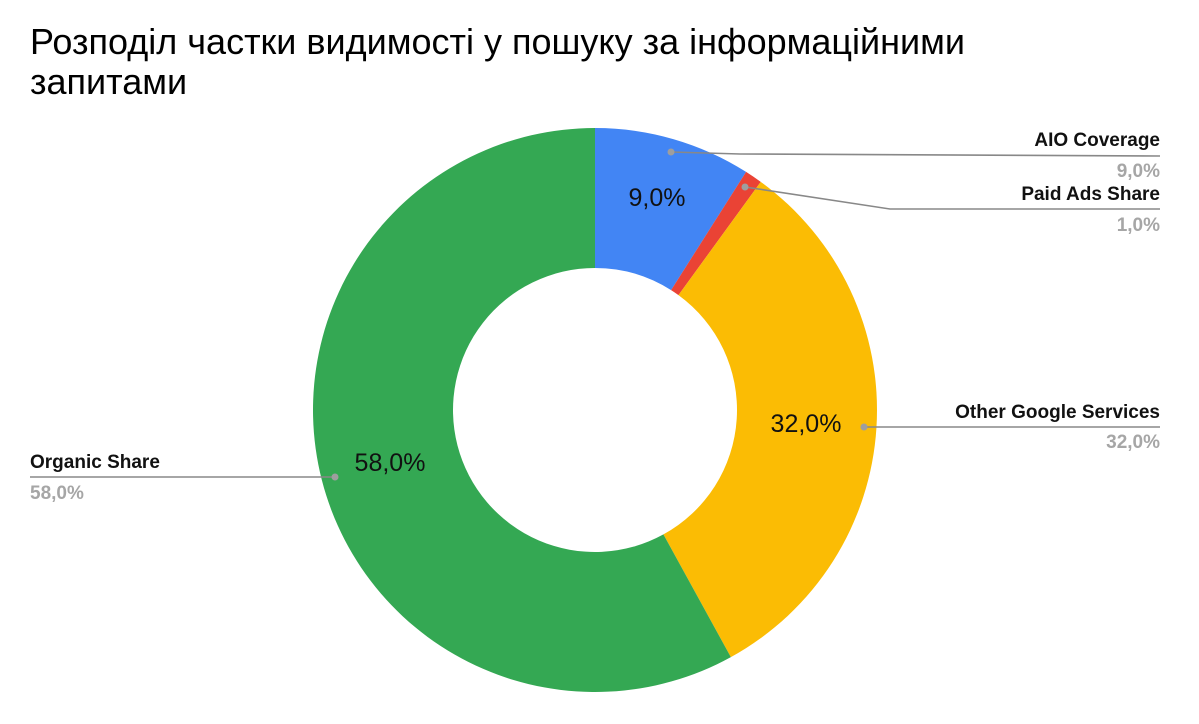 Image resolution: width=1199 pixels, height=724 pixels. I want to click on callout-dot-paid, so click(745, 187).